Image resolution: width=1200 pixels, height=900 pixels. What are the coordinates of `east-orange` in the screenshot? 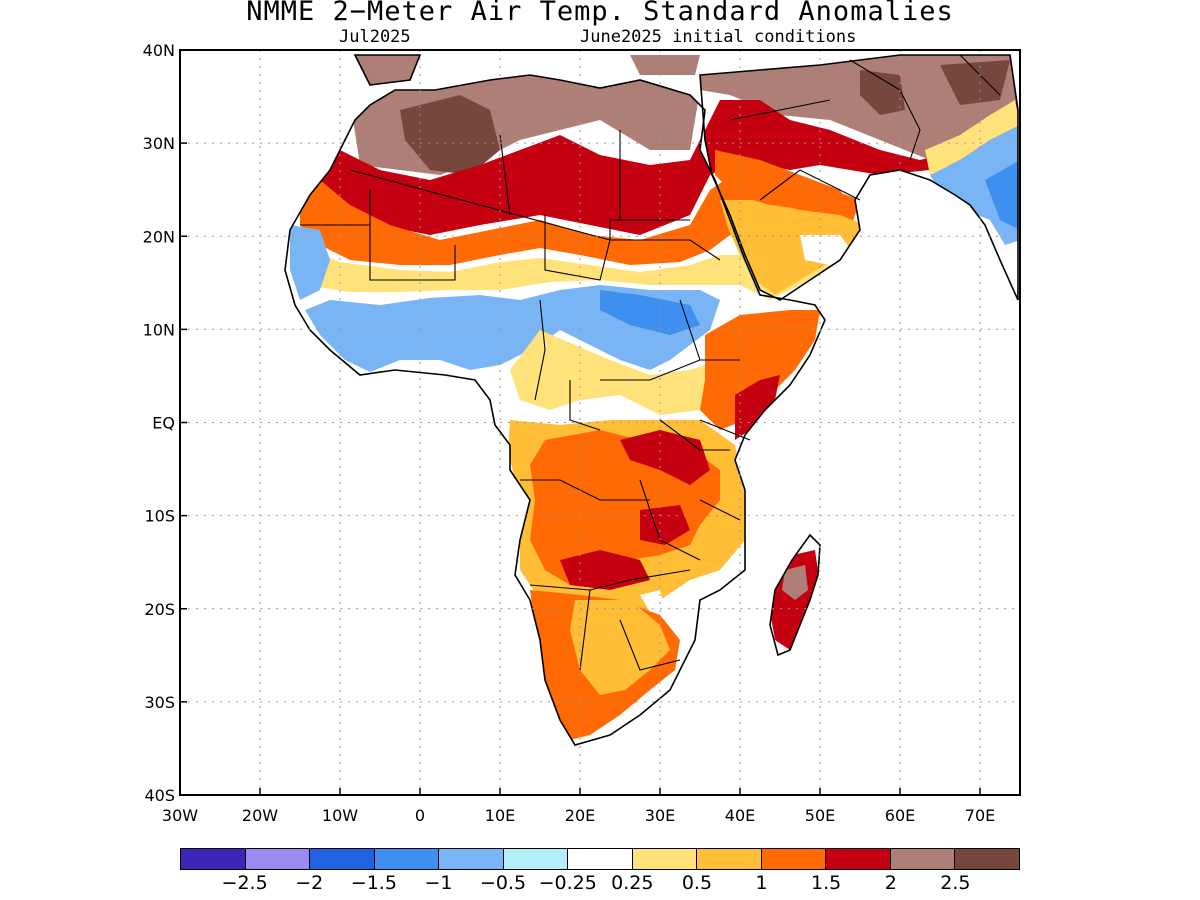 It's located at (760, 370).